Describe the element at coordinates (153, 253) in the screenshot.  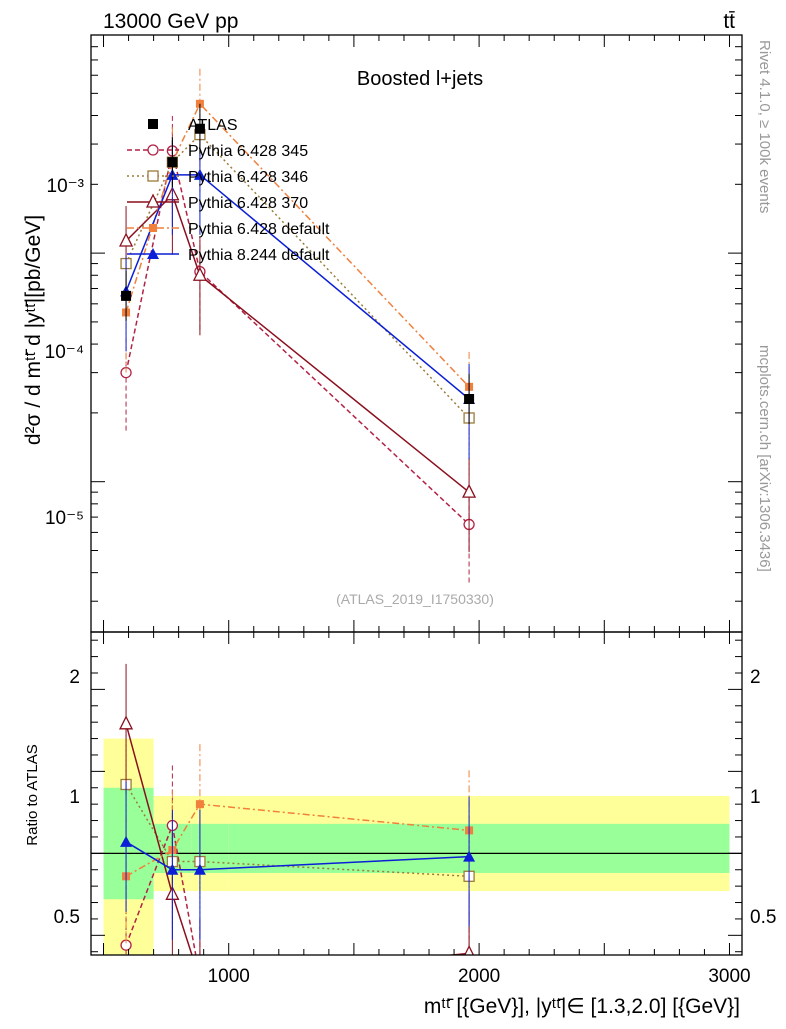
I see `legend-marker-pythia-8-244-default` at that location.